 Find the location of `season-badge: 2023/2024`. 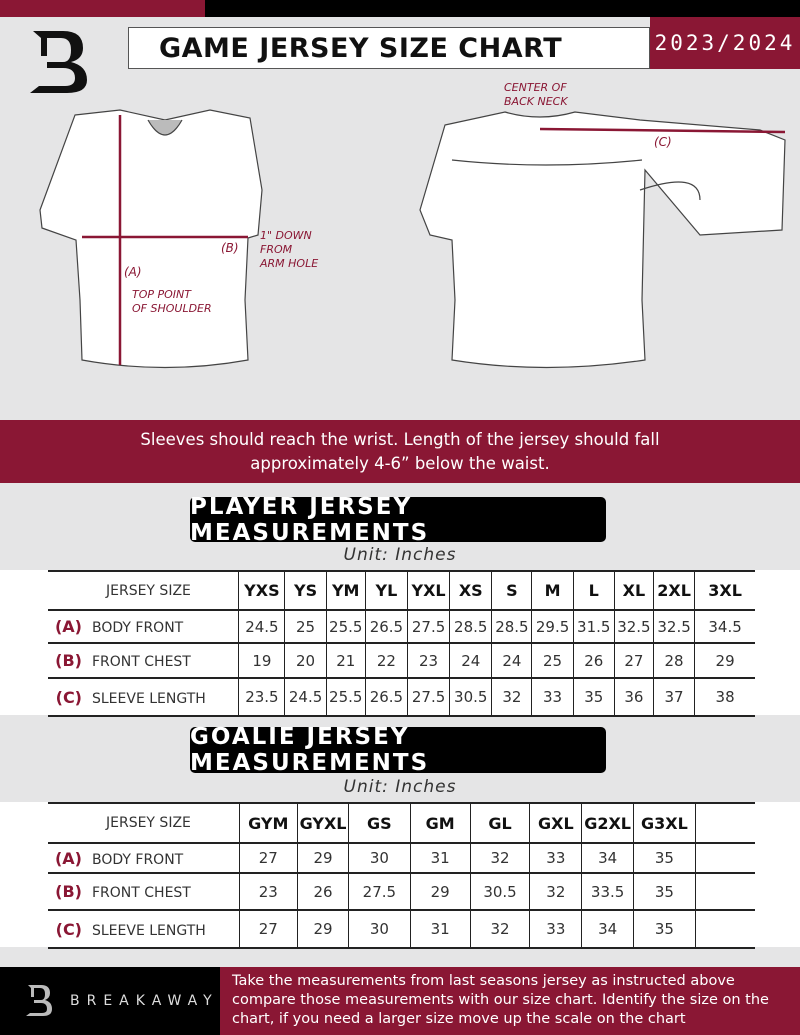

season-badge: 2023/2024 is located at coordinates (725, 43).